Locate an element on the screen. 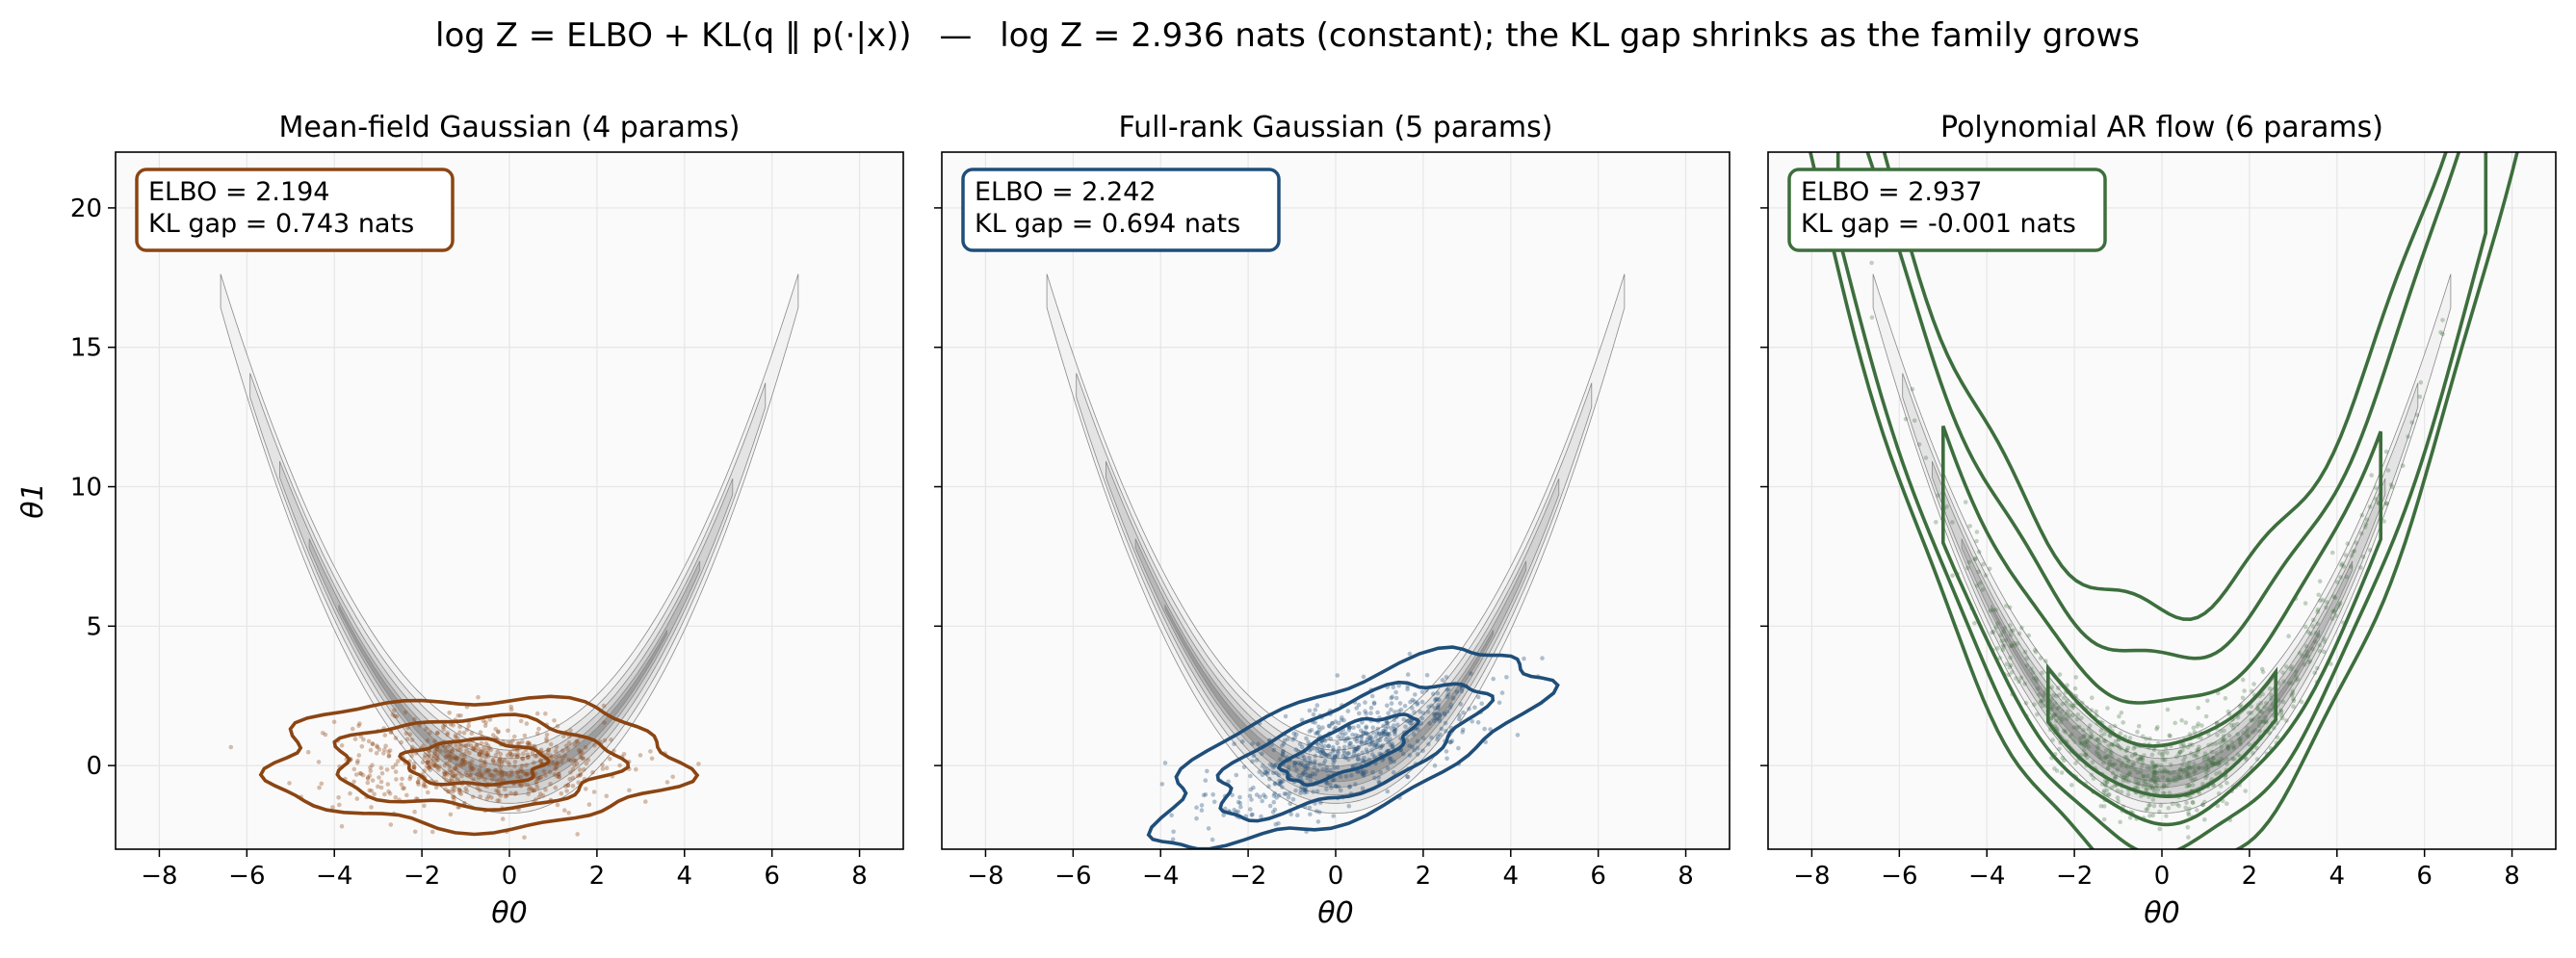 This screenshot has width=2576, height=958. x-tick-label: 2 is located at coordinates (597, 876).